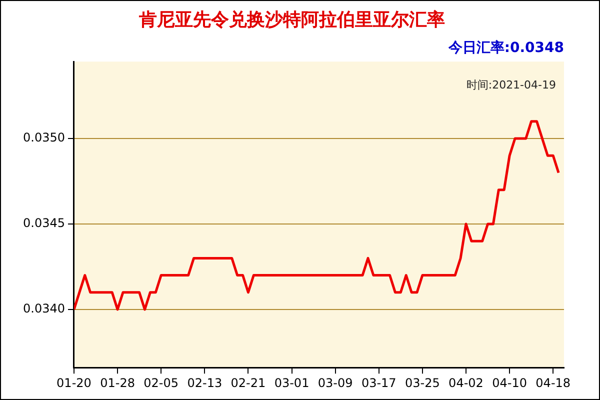 This screenshot has height=400, width=600. I want to click on x-tick-label: 02-21, so click(248, 383).